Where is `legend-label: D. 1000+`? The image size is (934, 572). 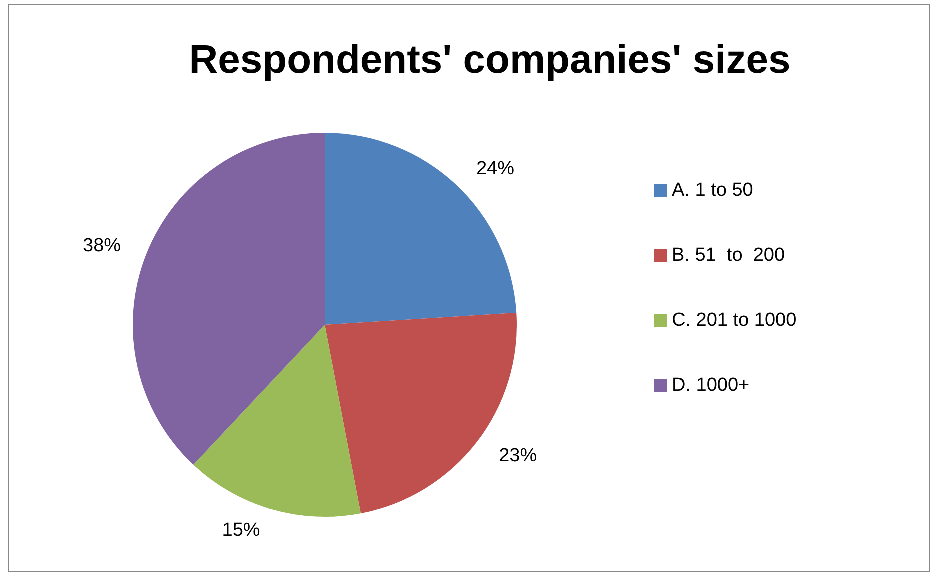 legend-label: D. 1000+ is located at coordinates (711, 385).